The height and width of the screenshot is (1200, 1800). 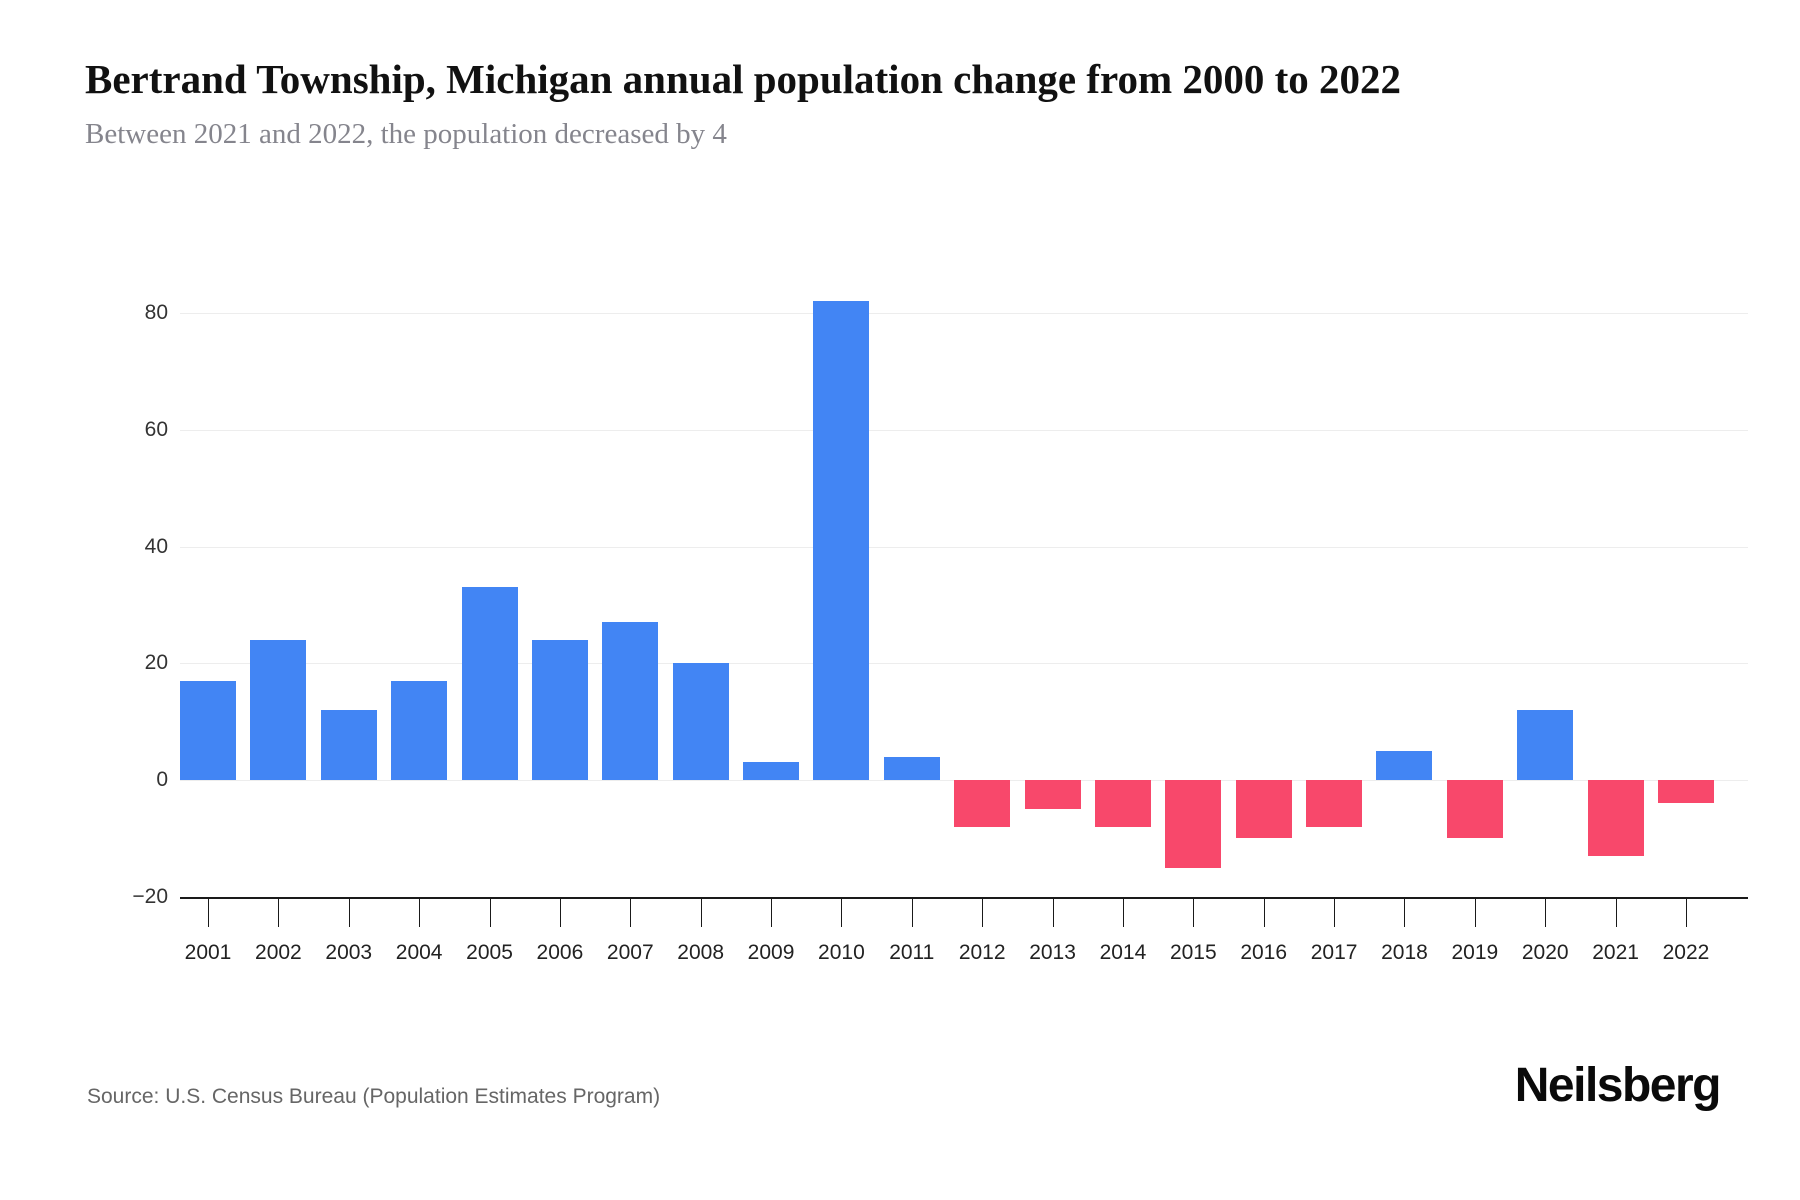 What do you see at coordinates (489, 952) in the screenshot?
I see `x-axis-tick-label: 2005` at bounding box center [489, 952].